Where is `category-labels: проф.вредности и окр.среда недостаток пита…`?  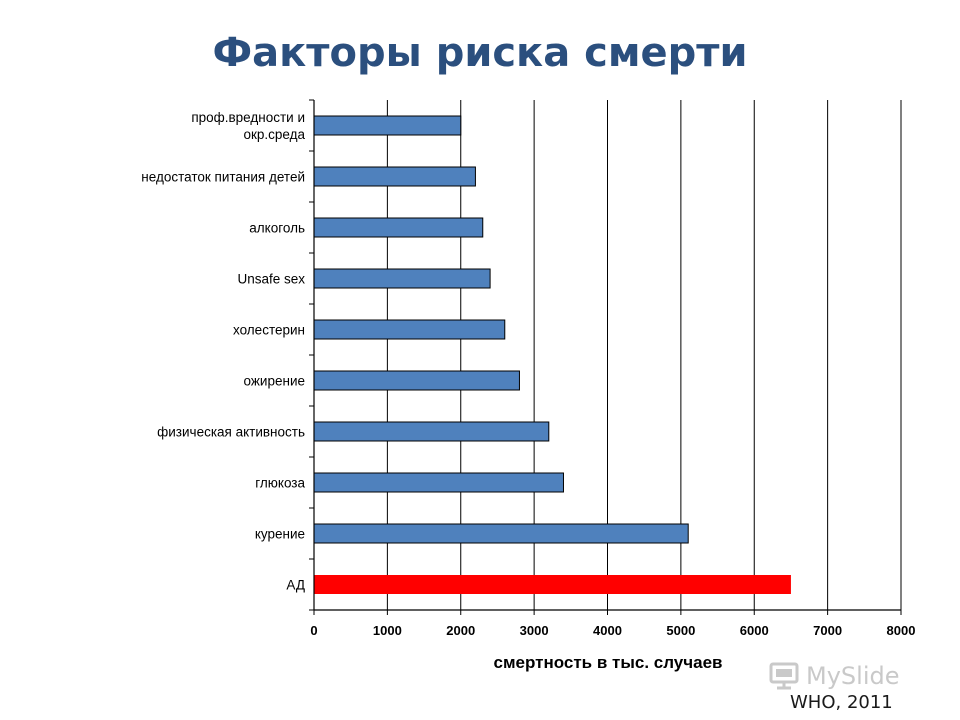 category-labels: проф.вредности и окр.среда недостаток пита… is located at coordinates (223, 351).